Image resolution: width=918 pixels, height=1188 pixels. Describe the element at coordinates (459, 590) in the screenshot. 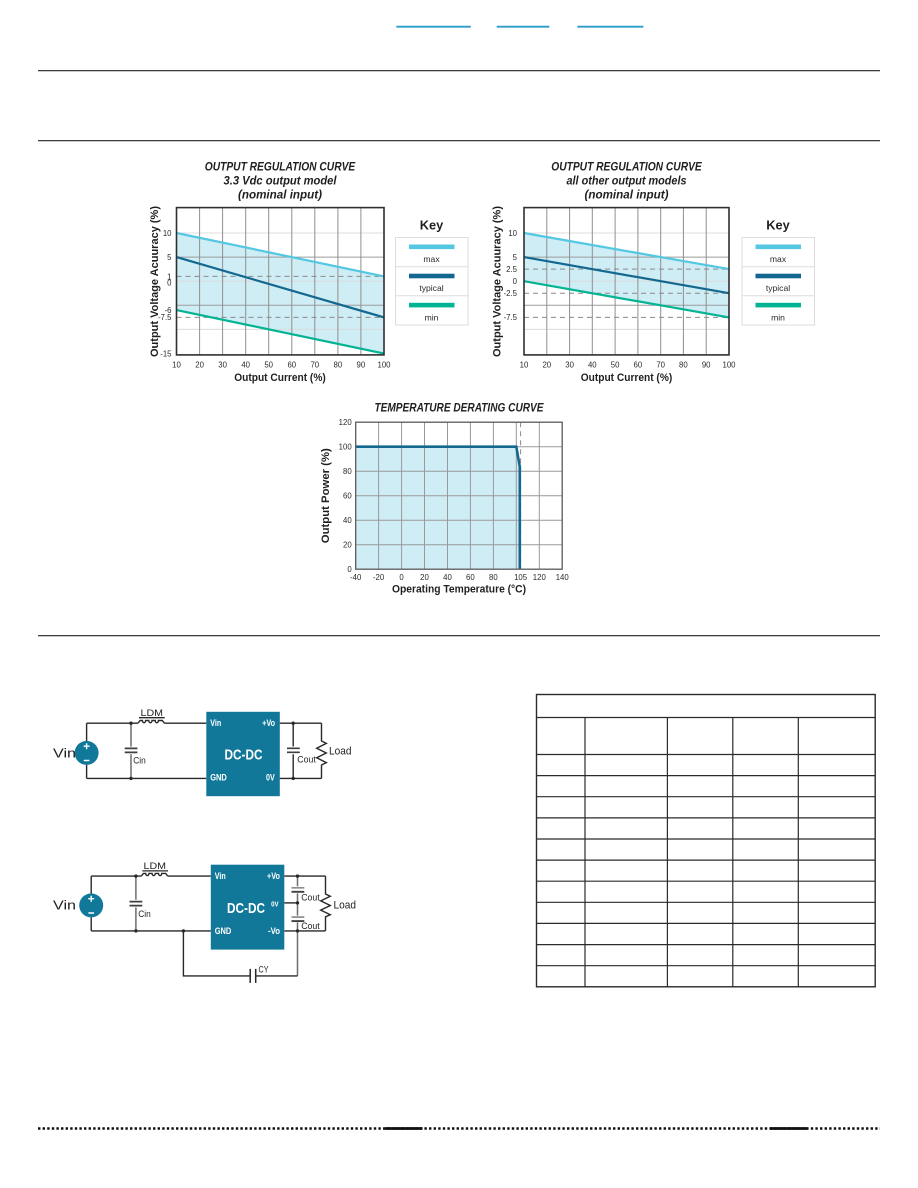

I see `svg-text: Operating Temperature (°C)` at that location.